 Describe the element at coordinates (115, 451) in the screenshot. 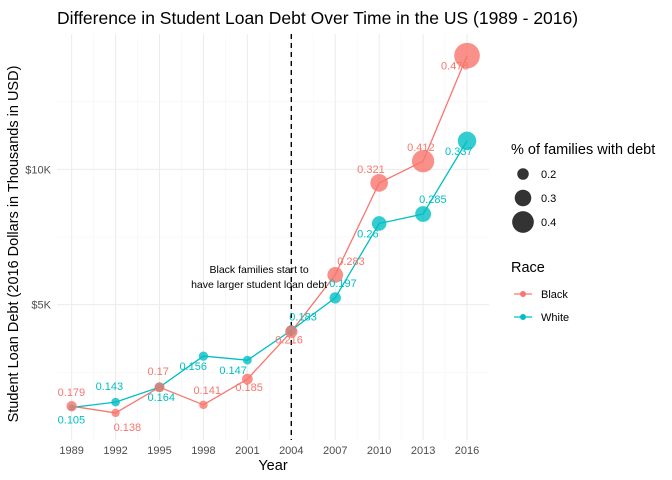

I see `x-tick-label: 1992` at that location.